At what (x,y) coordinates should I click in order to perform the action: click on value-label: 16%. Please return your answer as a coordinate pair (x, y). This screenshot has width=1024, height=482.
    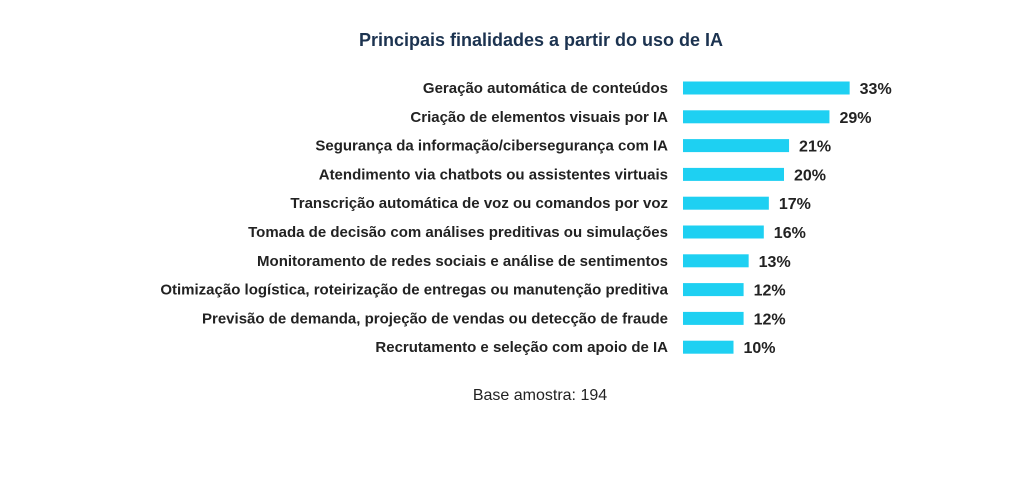
    Looking at the image, I should click on (790, 233).